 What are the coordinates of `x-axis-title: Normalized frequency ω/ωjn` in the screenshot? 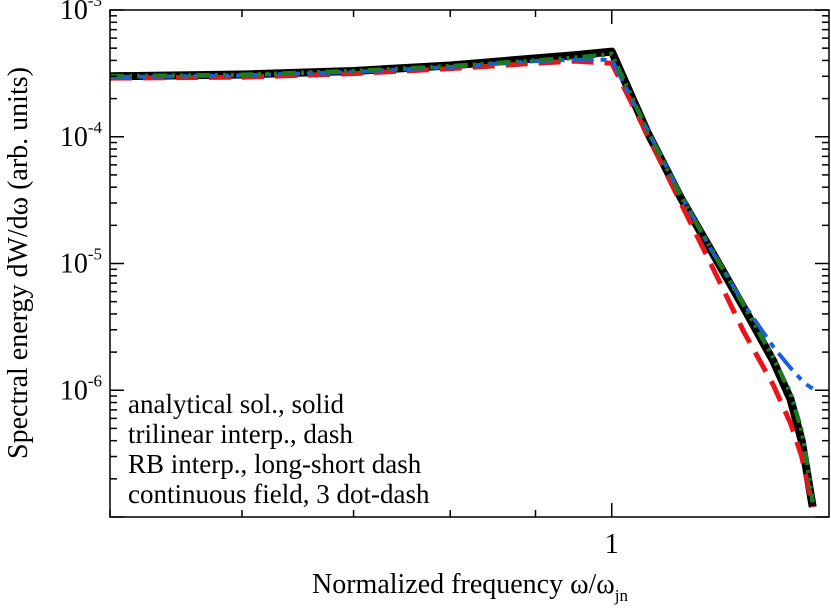 It's located at (470, 587).